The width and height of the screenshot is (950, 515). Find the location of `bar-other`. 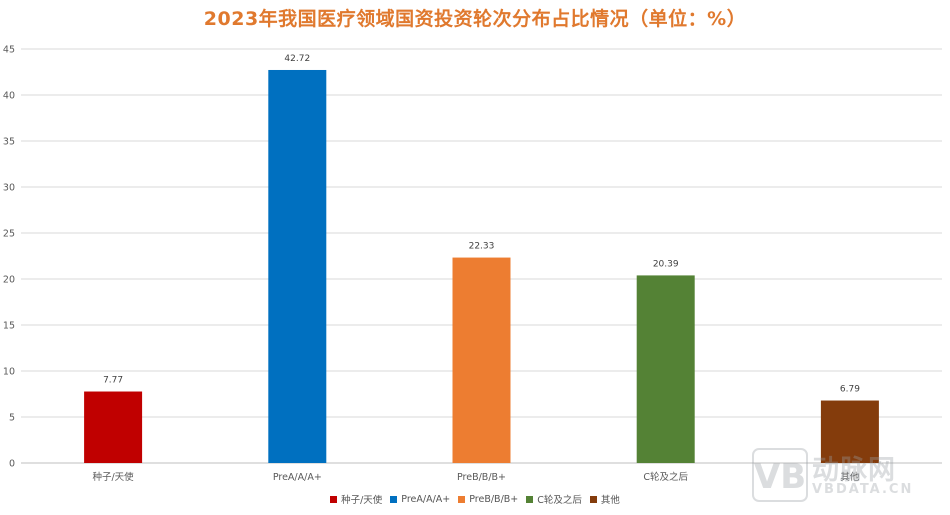

bar-other is located at coordinates (849, 431).